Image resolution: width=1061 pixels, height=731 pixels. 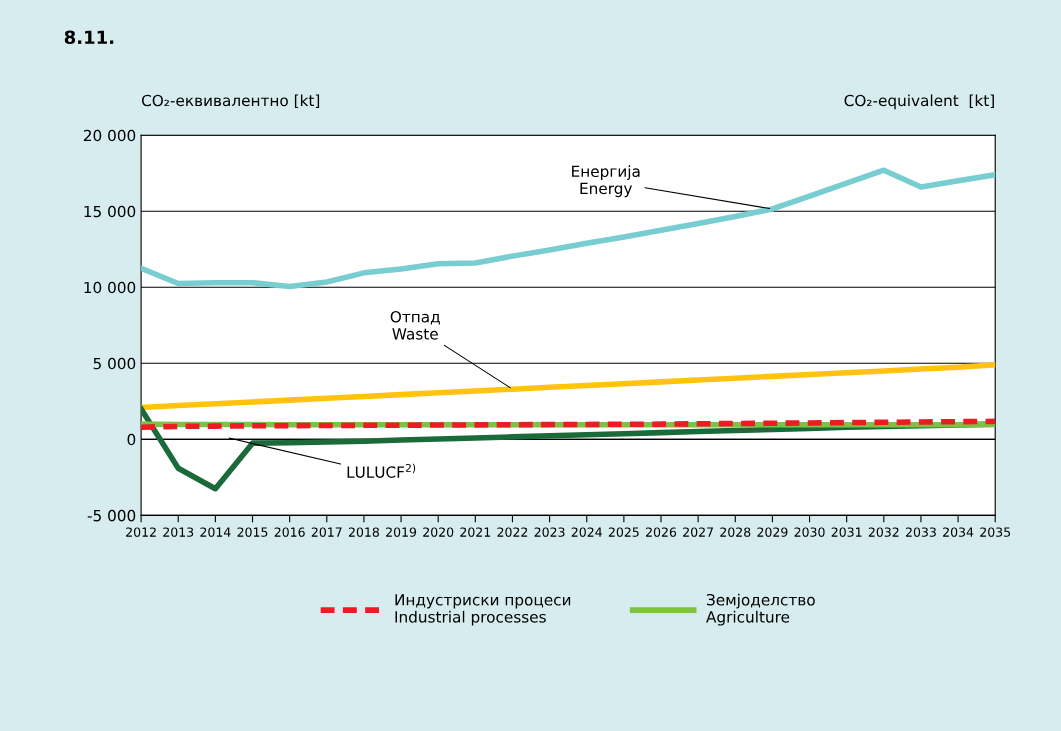 I want to click on y-tick-label: 10 000, so click(x=110, y=287).